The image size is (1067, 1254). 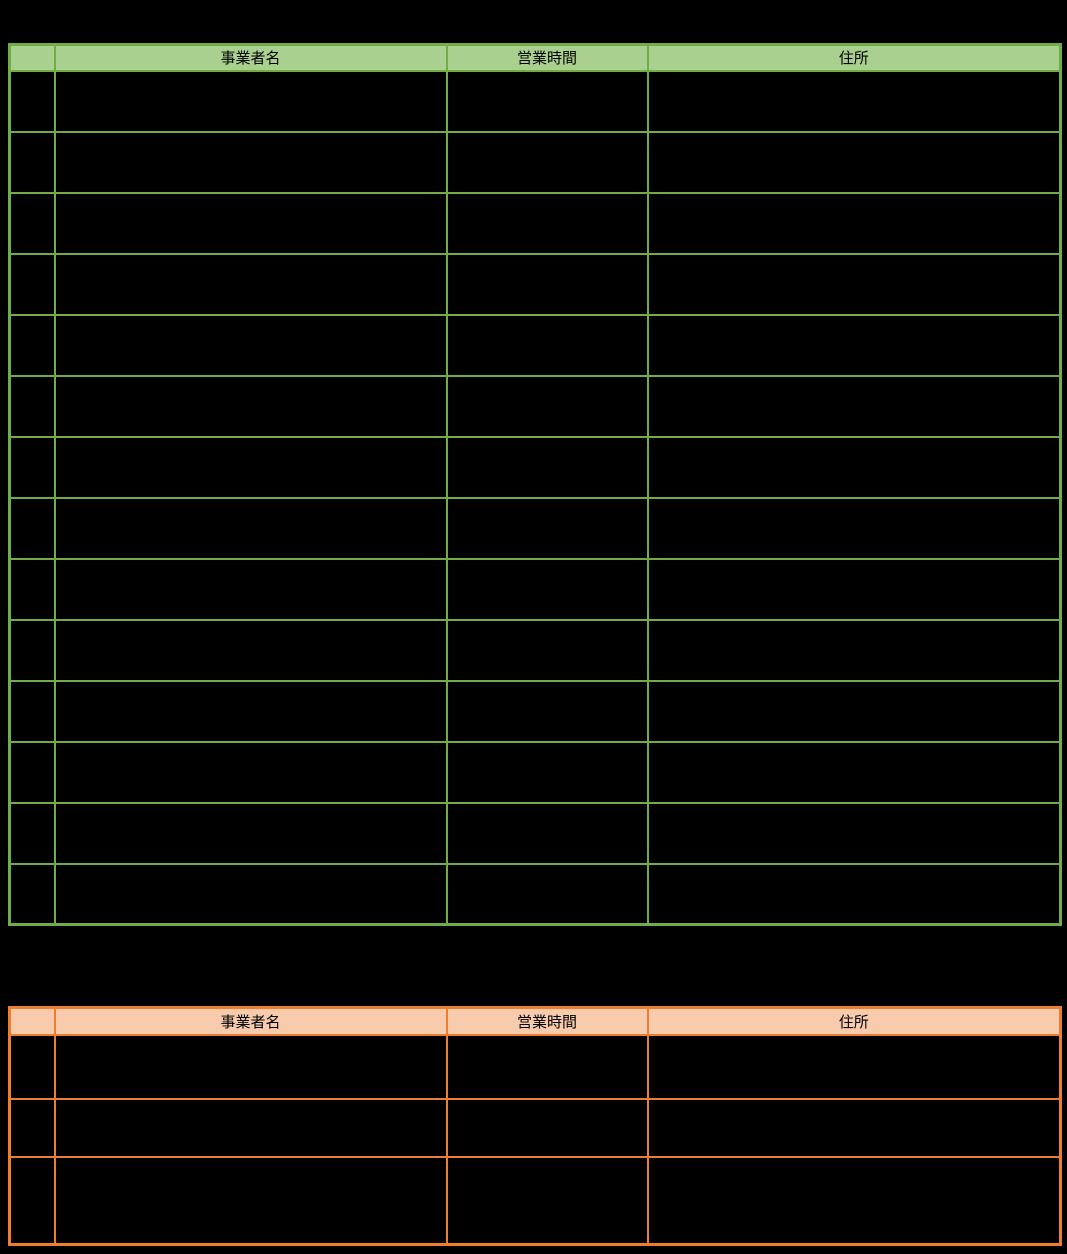 I want to click on green-header-index-cell, so click(x=32, y=57).